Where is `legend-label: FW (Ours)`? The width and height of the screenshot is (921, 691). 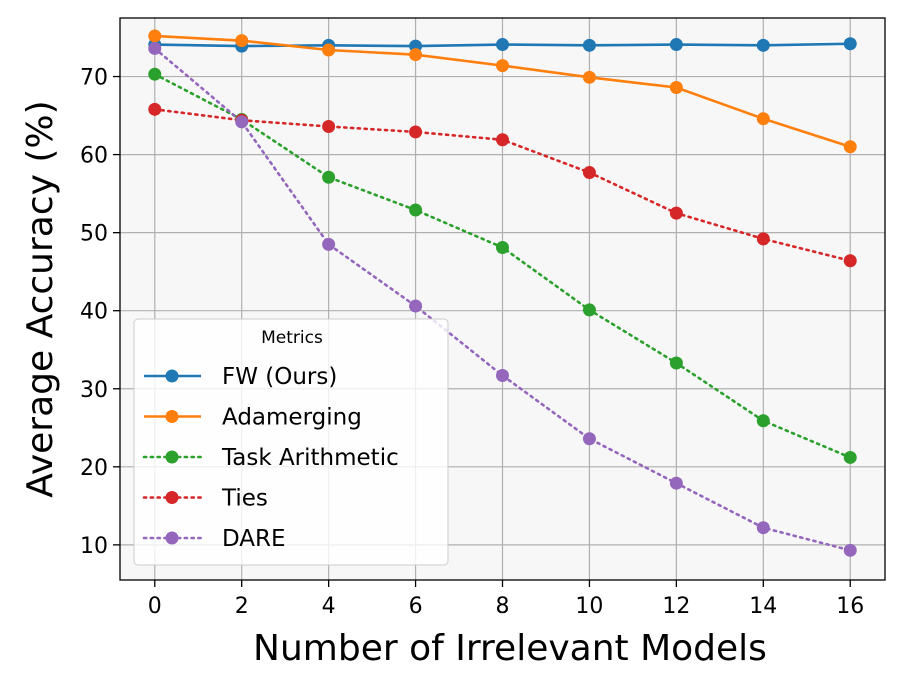 legend-label: FW (Ours) is located at coordinates (279, 377).